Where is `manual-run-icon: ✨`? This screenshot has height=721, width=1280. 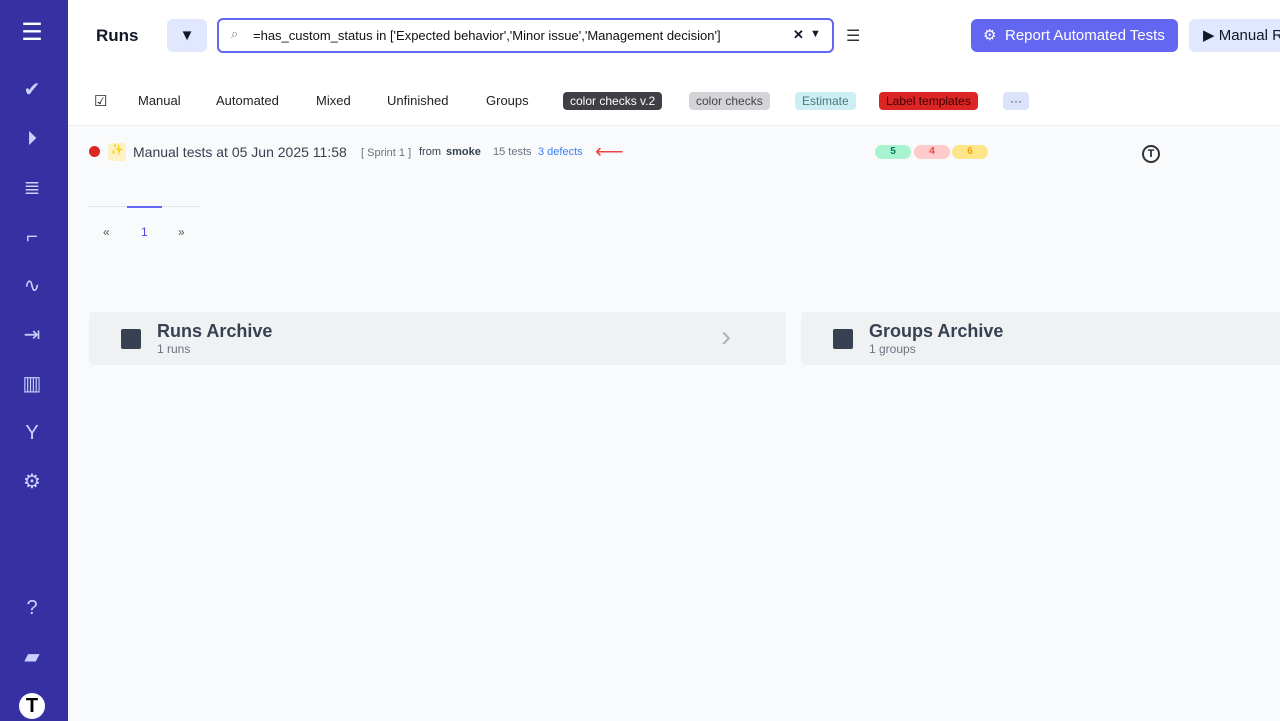 manual-run-icon: ✨ is located at coordinates (117, 152).